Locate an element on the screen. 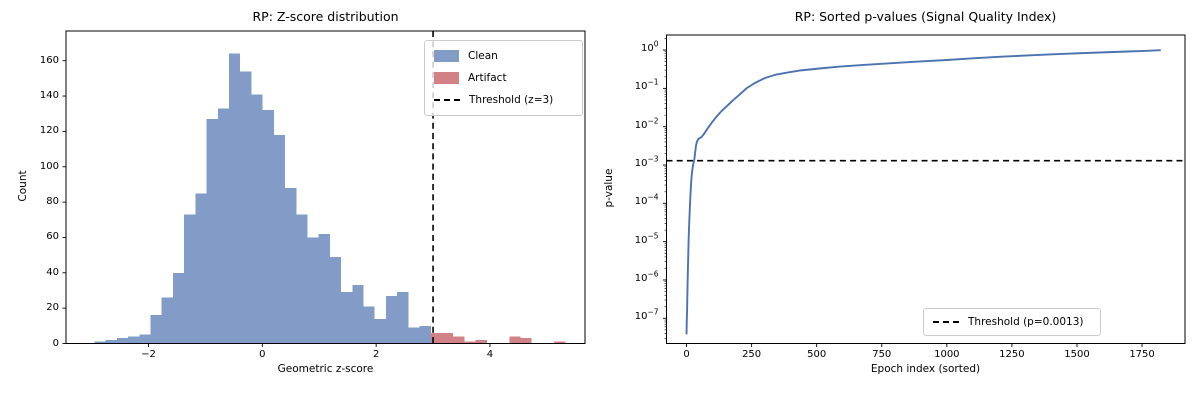 The image size is (1200, 400). left-x-tick-label: 4 is located at coordinates (490, 354).